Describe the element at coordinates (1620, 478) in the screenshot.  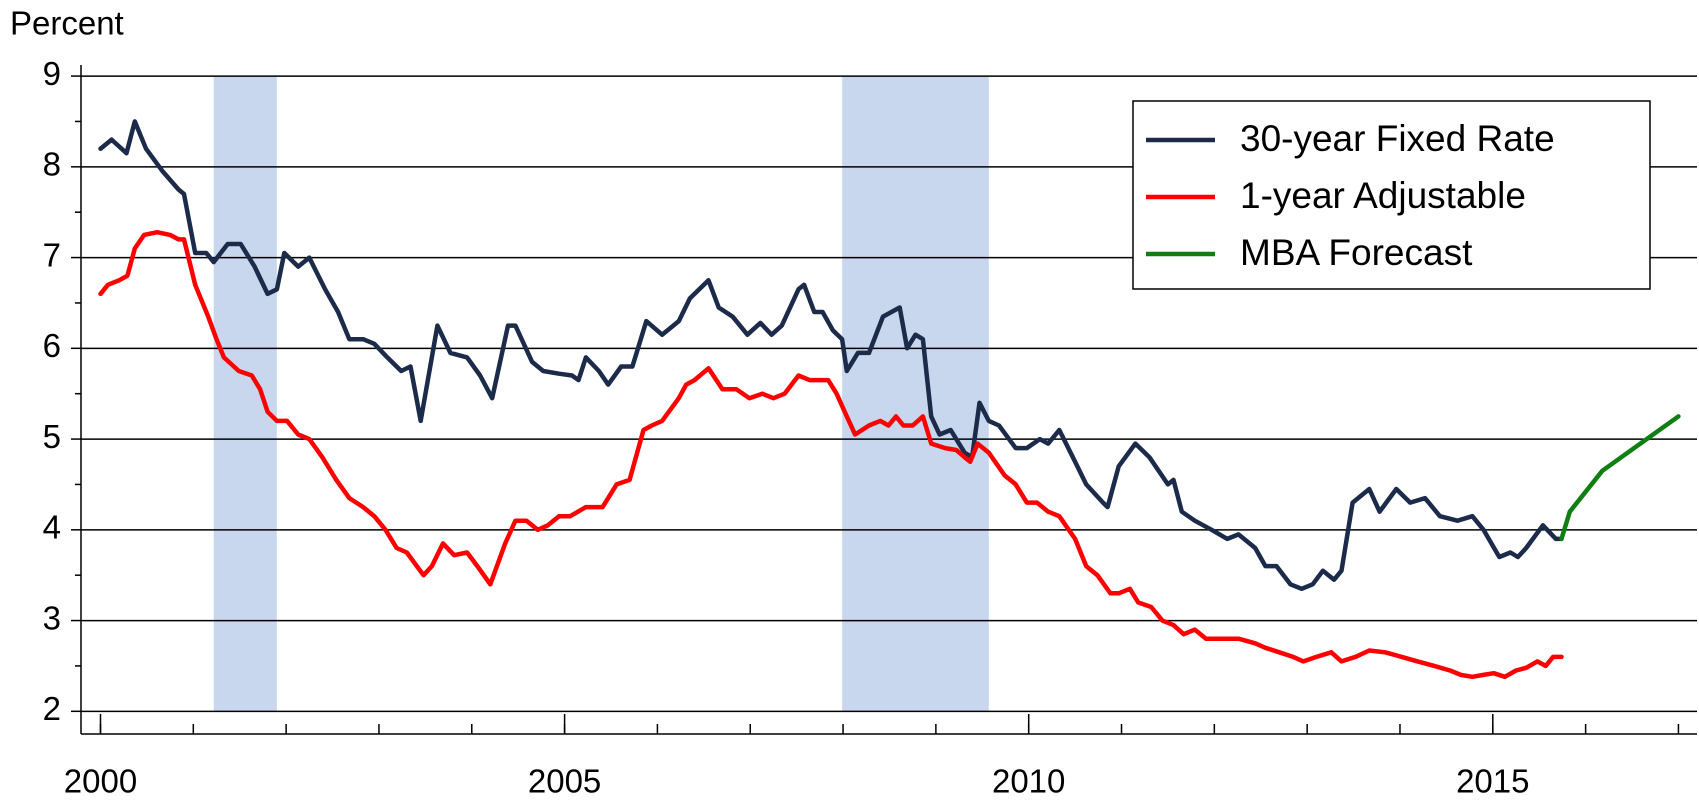
I see `series-line` at that location.